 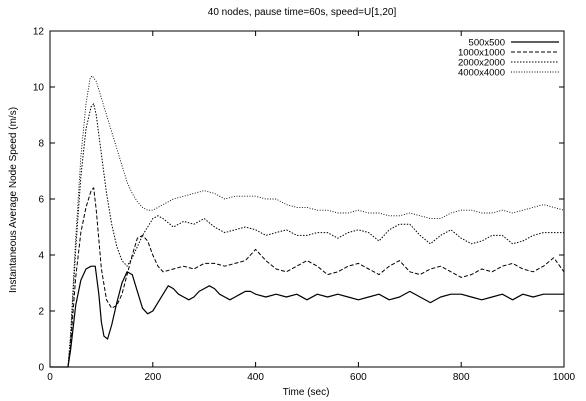 I want to click on y-axis-label-group: Instantaneous Average Node Speed (m/s), so click(x=13, y=200).